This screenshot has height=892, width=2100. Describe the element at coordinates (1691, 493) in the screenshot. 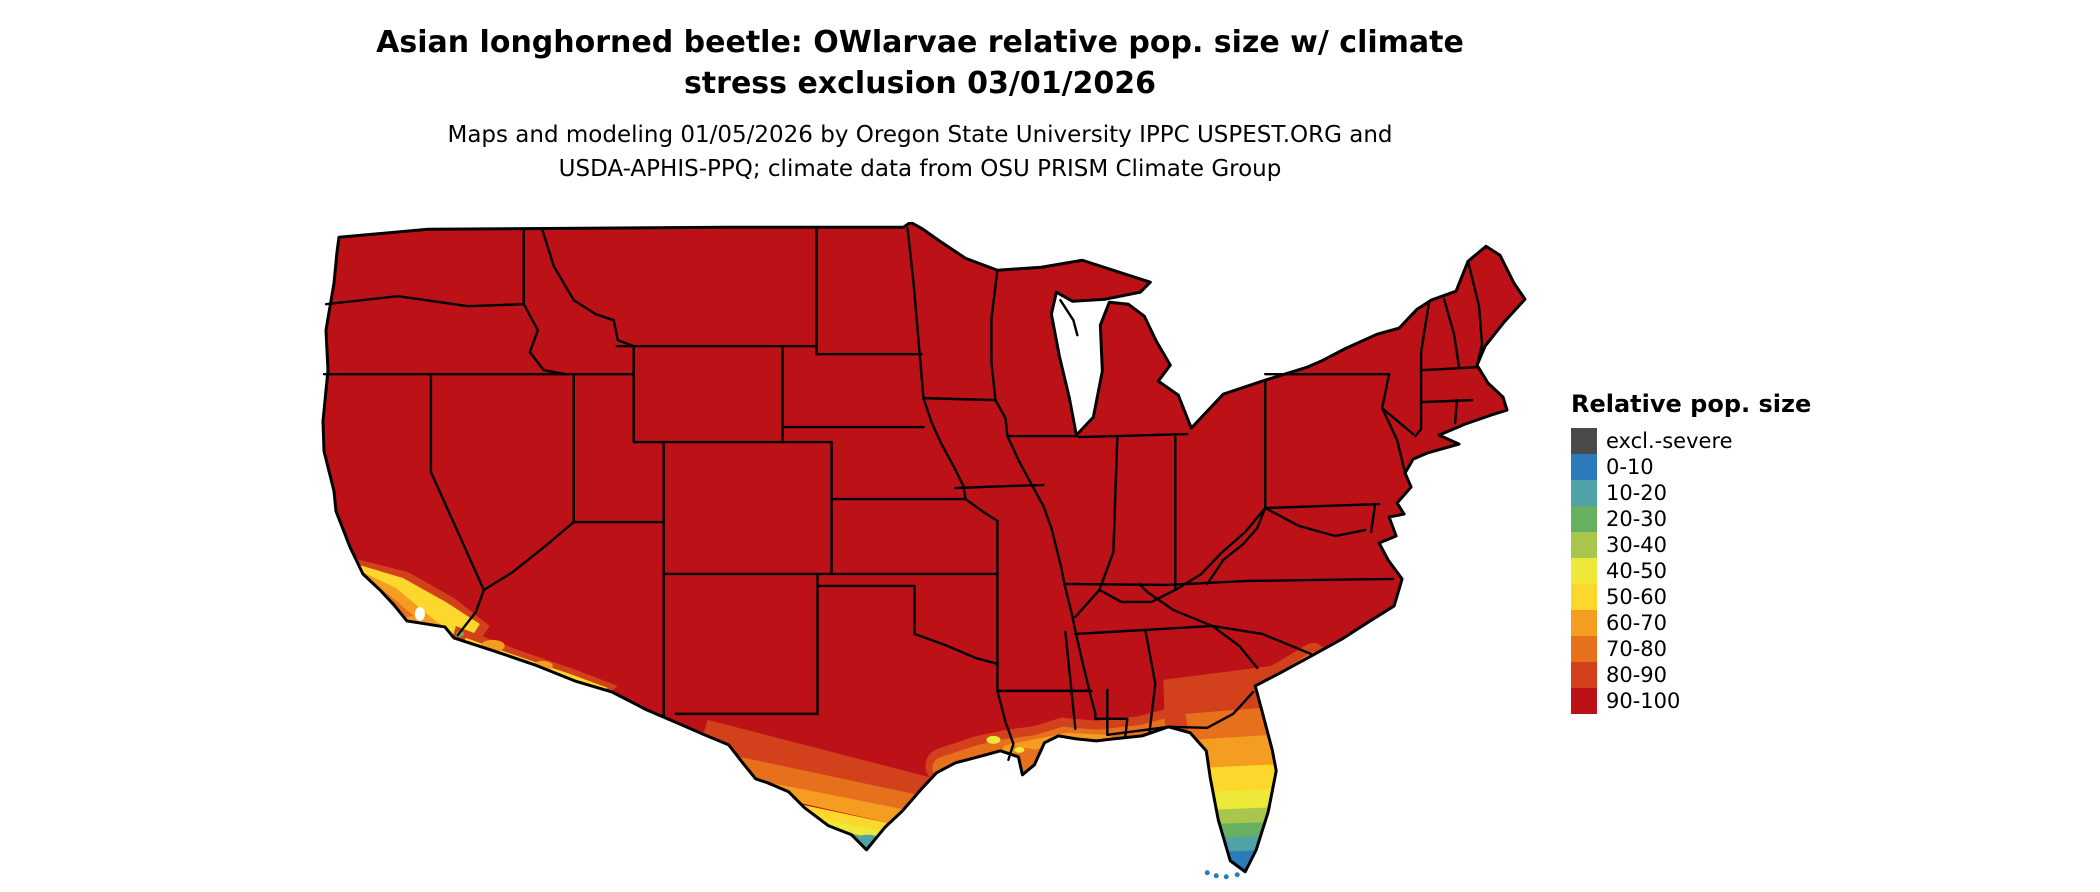

I see `legend-item: 10-20` at that location.